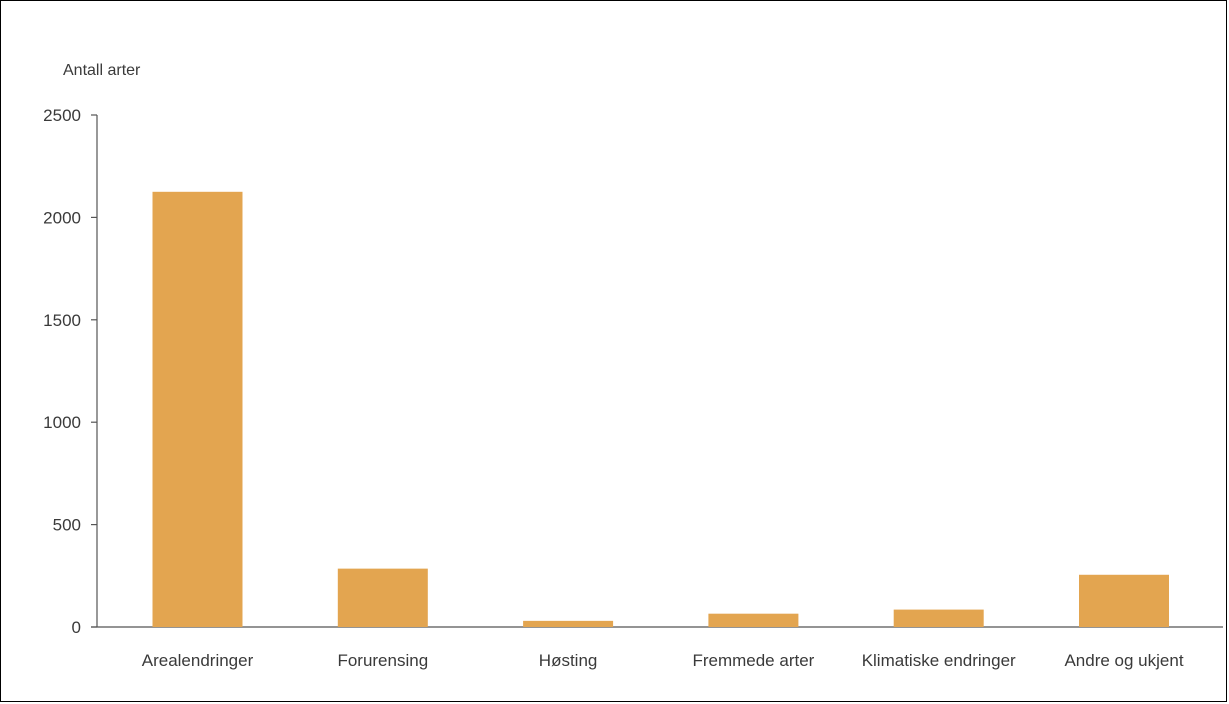 The image size is (1229, 704). What do you see at coordinates (568, 660) in the screenshot?
I see `x-category-label: Høsting` at bounding box center [568, 660].